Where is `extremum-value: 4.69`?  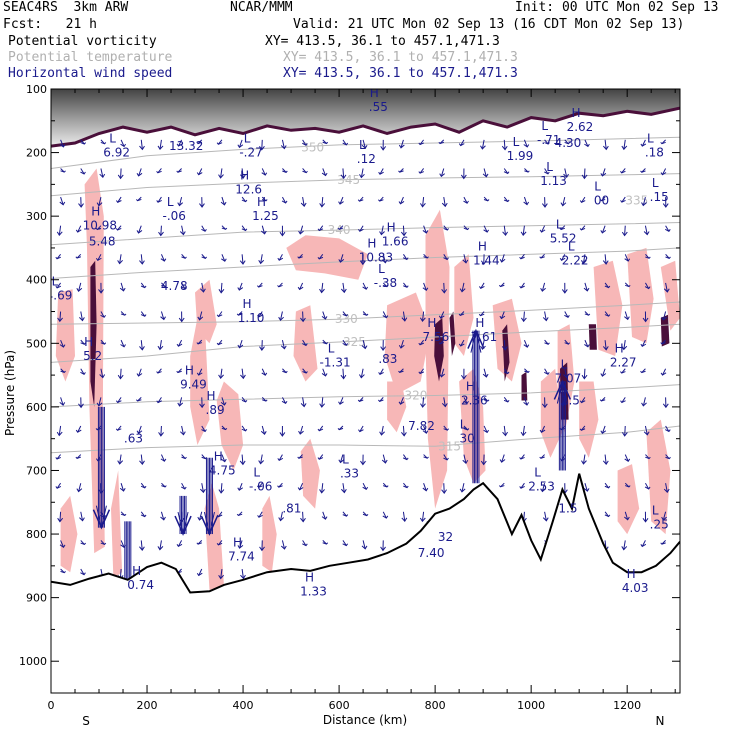
extremum-value: 4.69 is located at coordinates (59, 296).